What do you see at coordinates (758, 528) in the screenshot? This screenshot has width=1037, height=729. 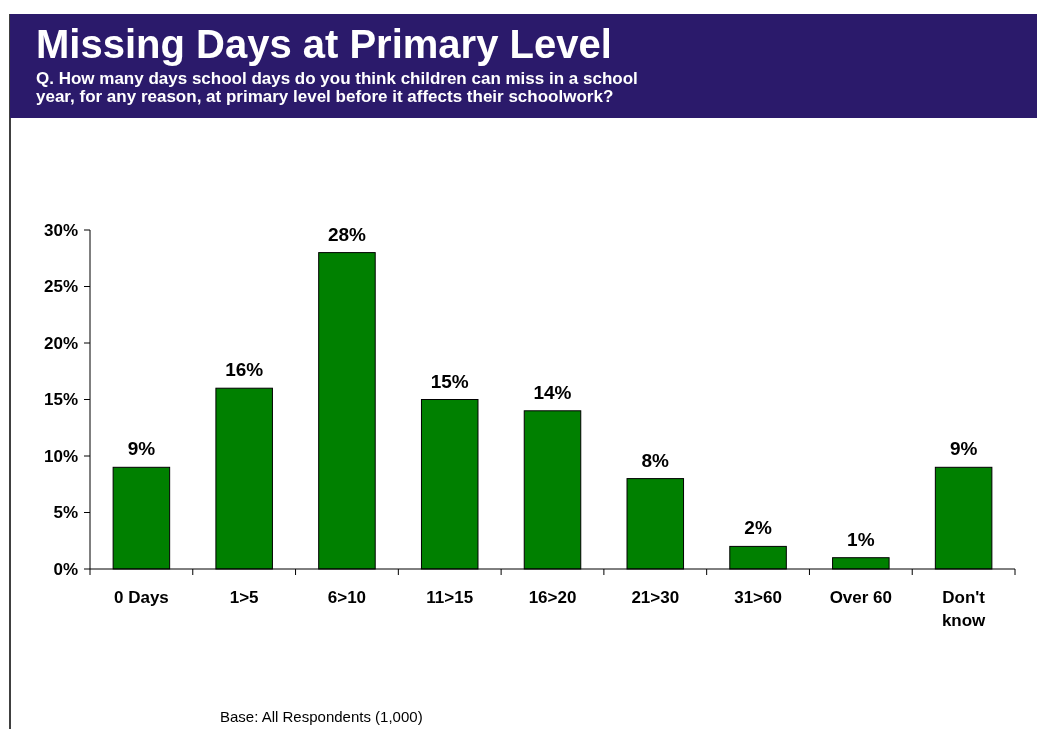 I see `data-label: 2%` at bounding box center [758, 528].